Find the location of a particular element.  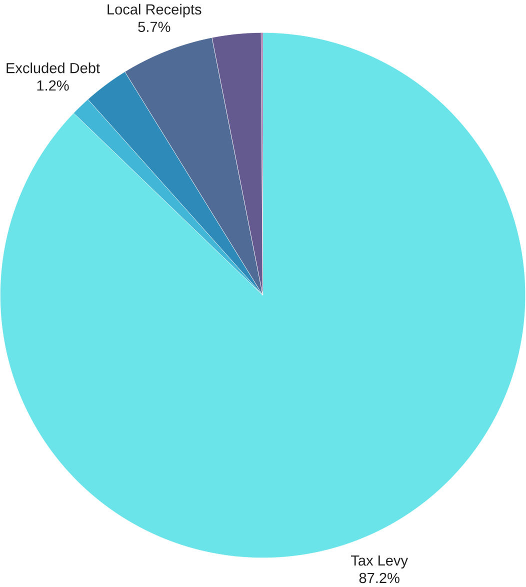

data-label: 5.7% is located at coordinates (154, 27).